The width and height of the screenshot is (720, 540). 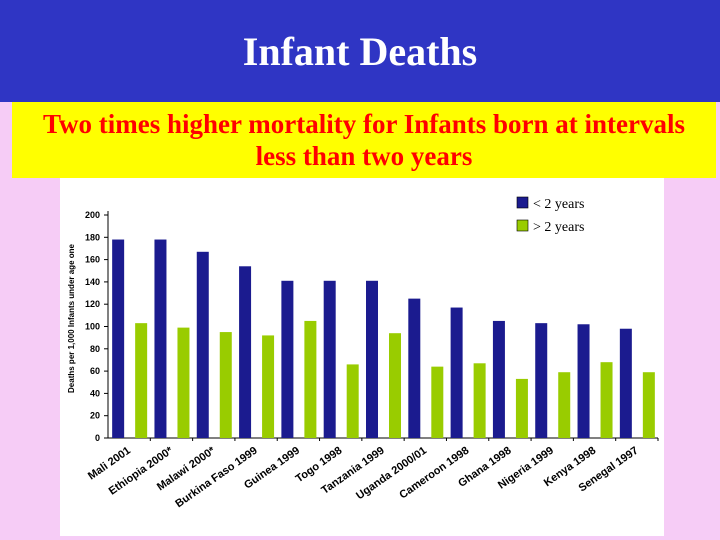 What do you see at coordinates (97, 438) in the screenshot?
I see `y-tick-label: 0` at bounding box center [97, 438].